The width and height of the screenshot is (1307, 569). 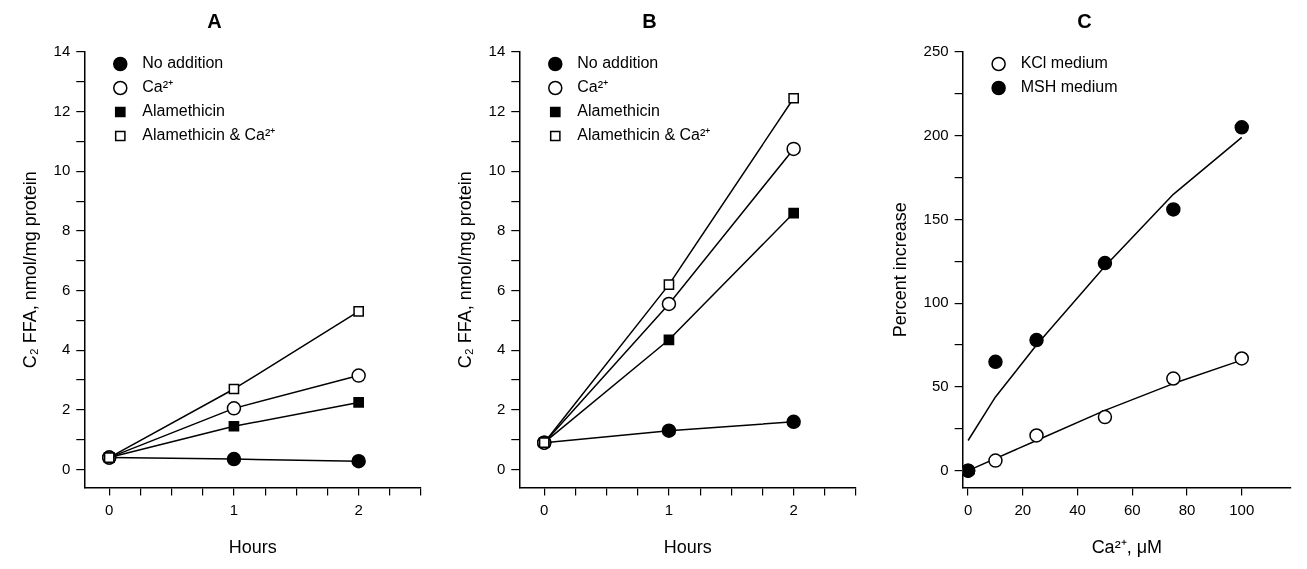 What do you see at coordinates (1084, 20) in the screenshot?
I see `chart-title: C` at bounding box center [1084, 20].